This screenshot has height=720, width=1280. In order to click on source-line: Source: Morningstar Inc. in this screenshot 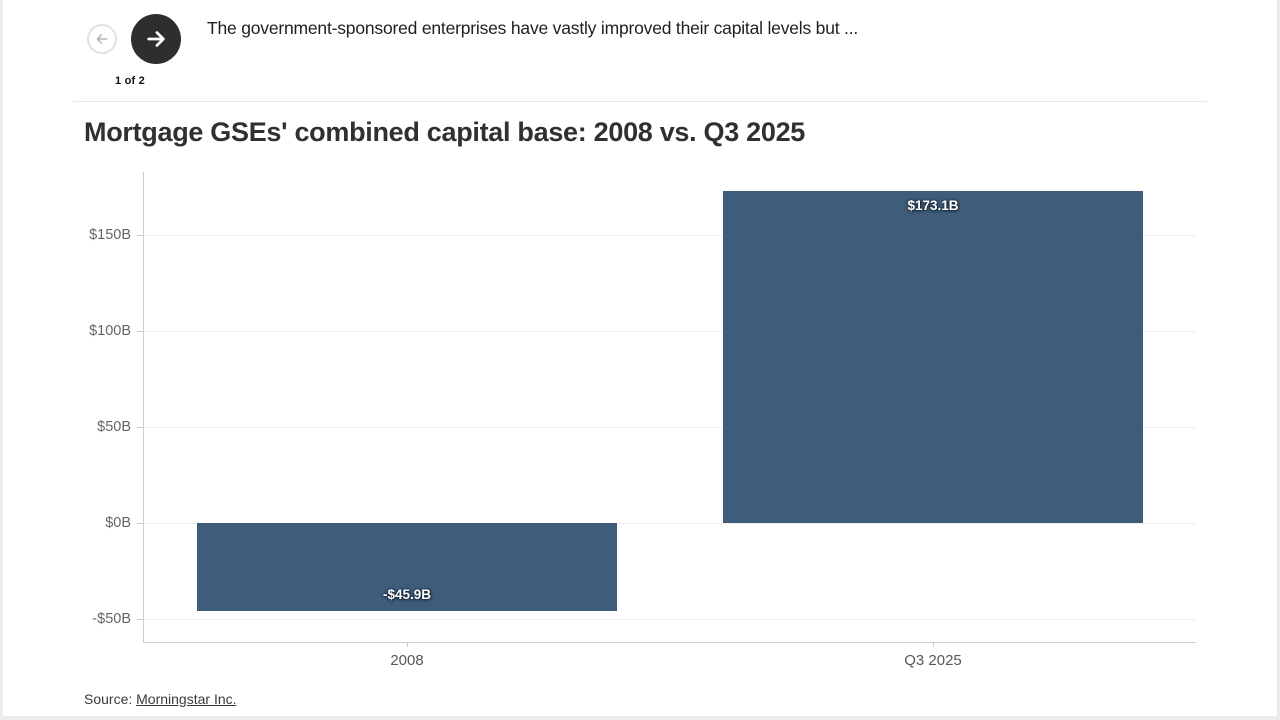, I will do `click(160, 699)`.